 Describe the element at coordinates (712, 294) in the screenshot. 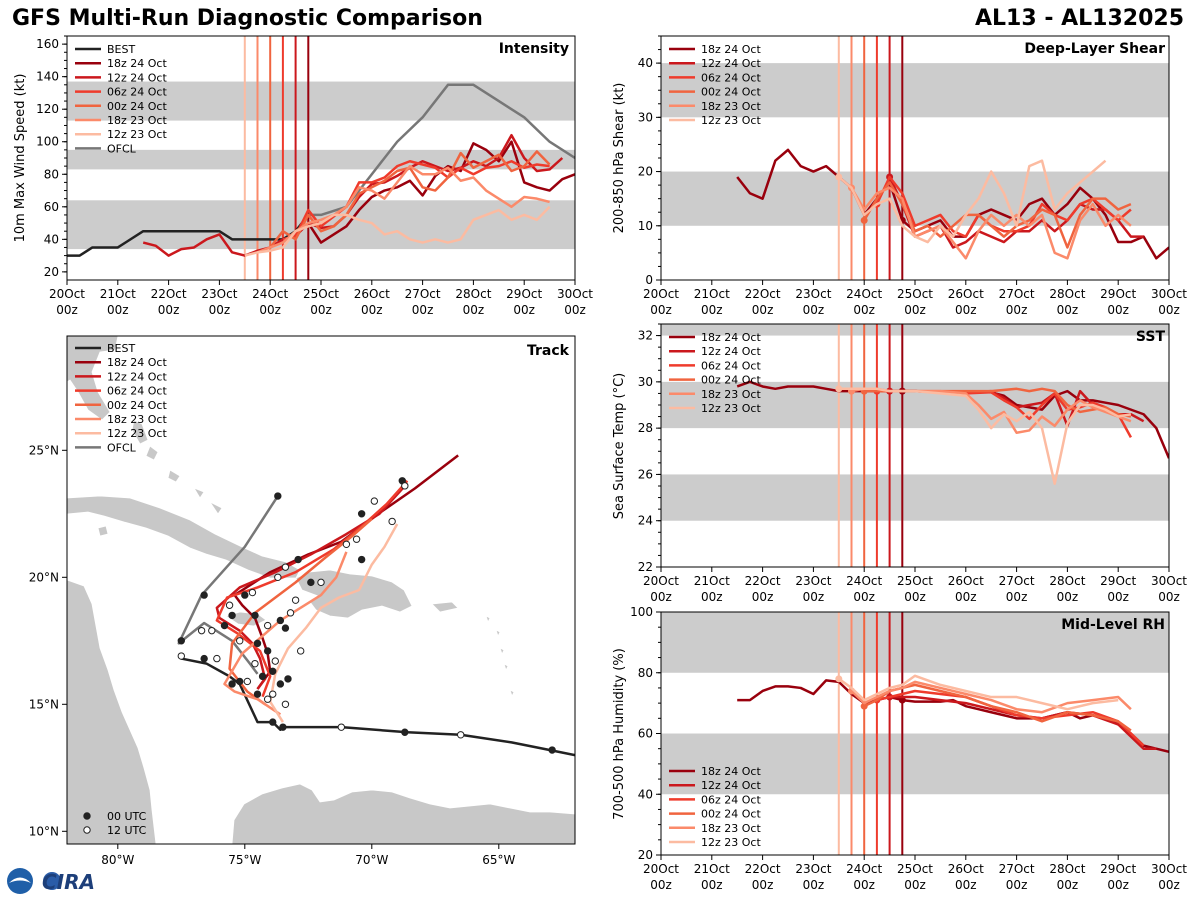

I see `shear-xtick-label: 21Oct` at that location.